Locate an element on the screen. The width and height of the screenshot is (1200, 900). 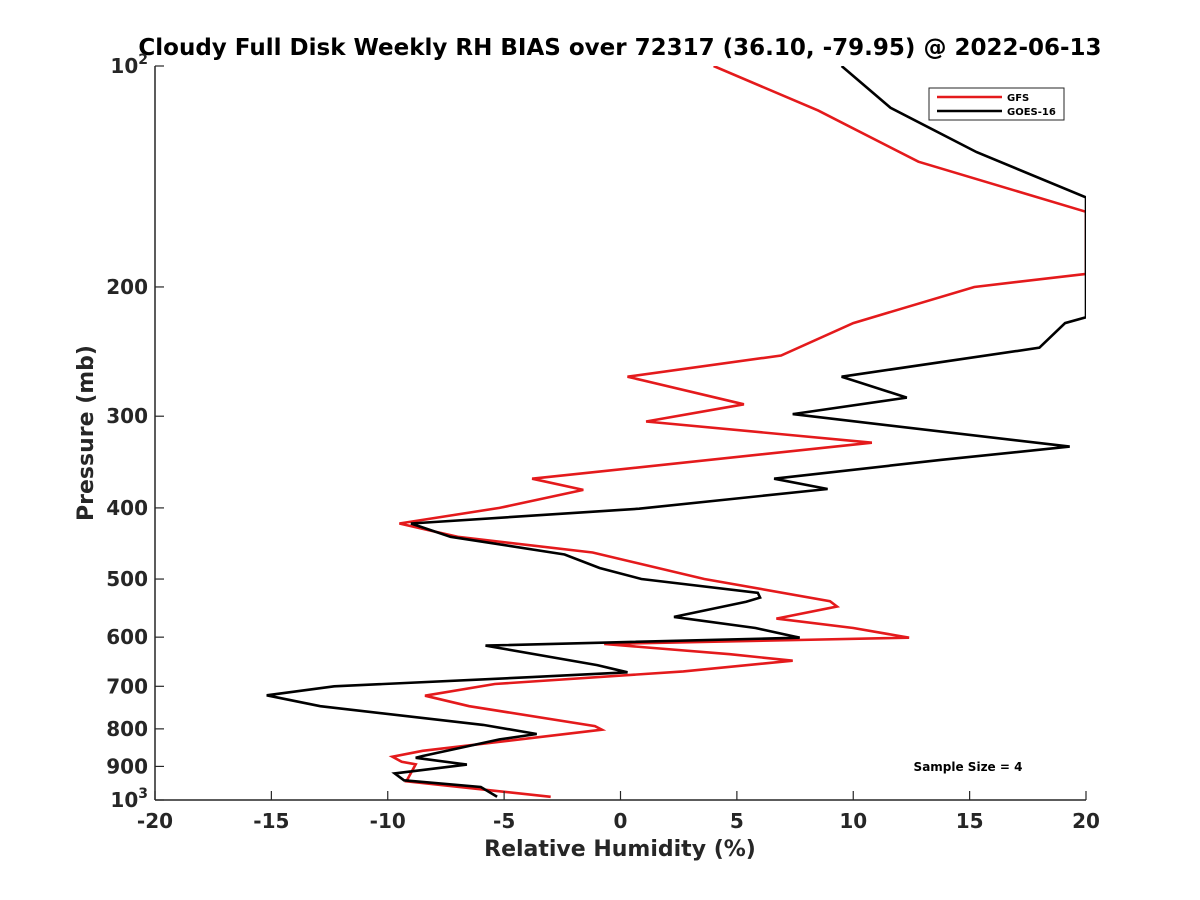
legend-label: GFS is located at coordinates (1018, 98).